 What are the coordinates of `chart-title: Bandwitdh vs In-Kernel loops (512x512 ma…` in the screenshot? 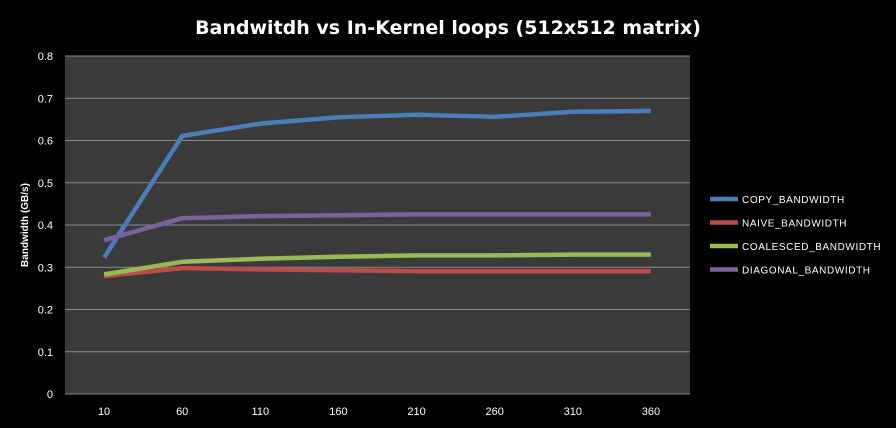 It's located at (448, 28).